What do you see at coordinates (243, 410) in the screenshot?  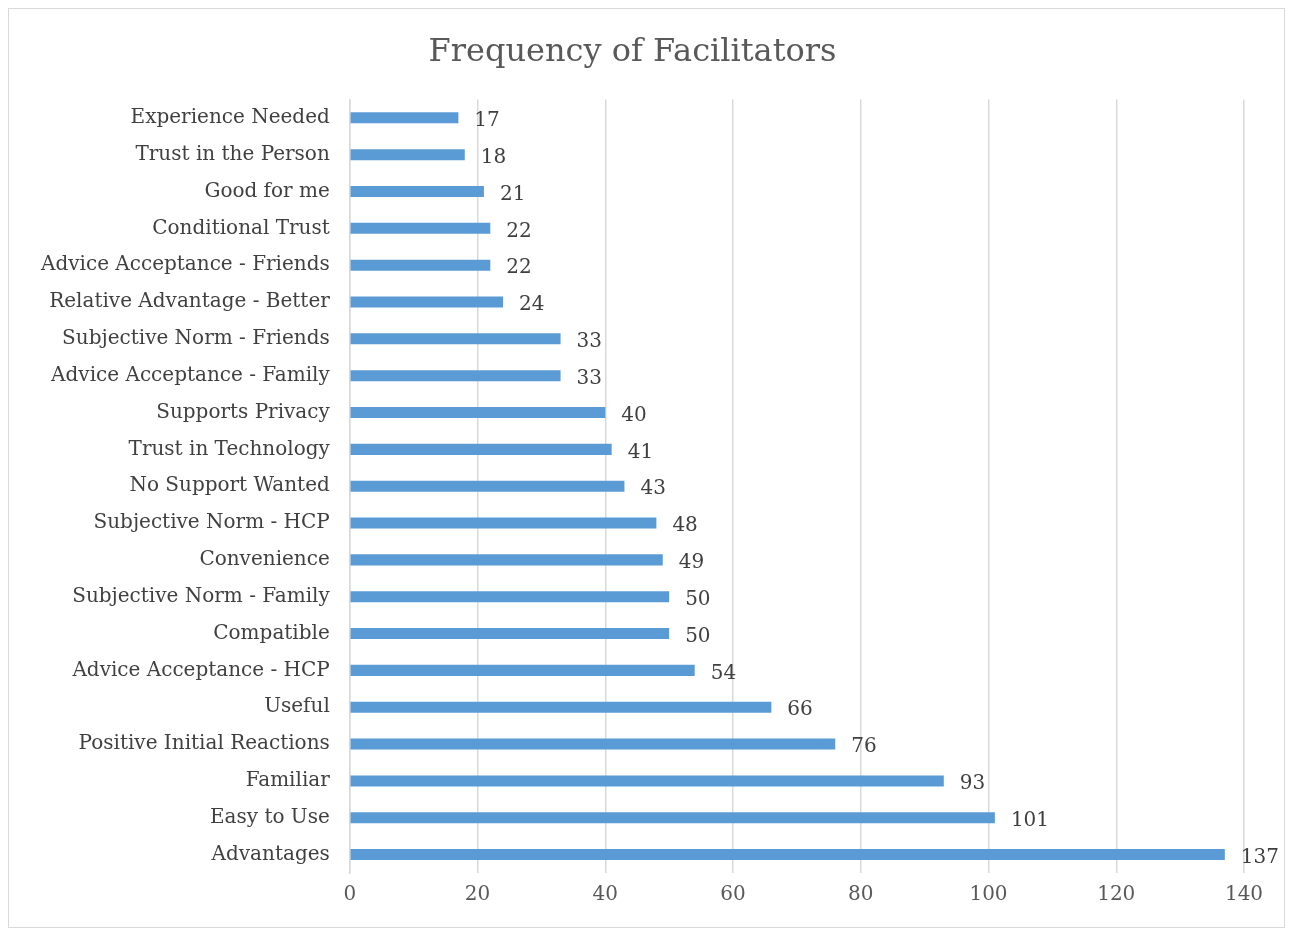 I see `y-tick-label: Supports Privacy` at bounding box center [243, 410].